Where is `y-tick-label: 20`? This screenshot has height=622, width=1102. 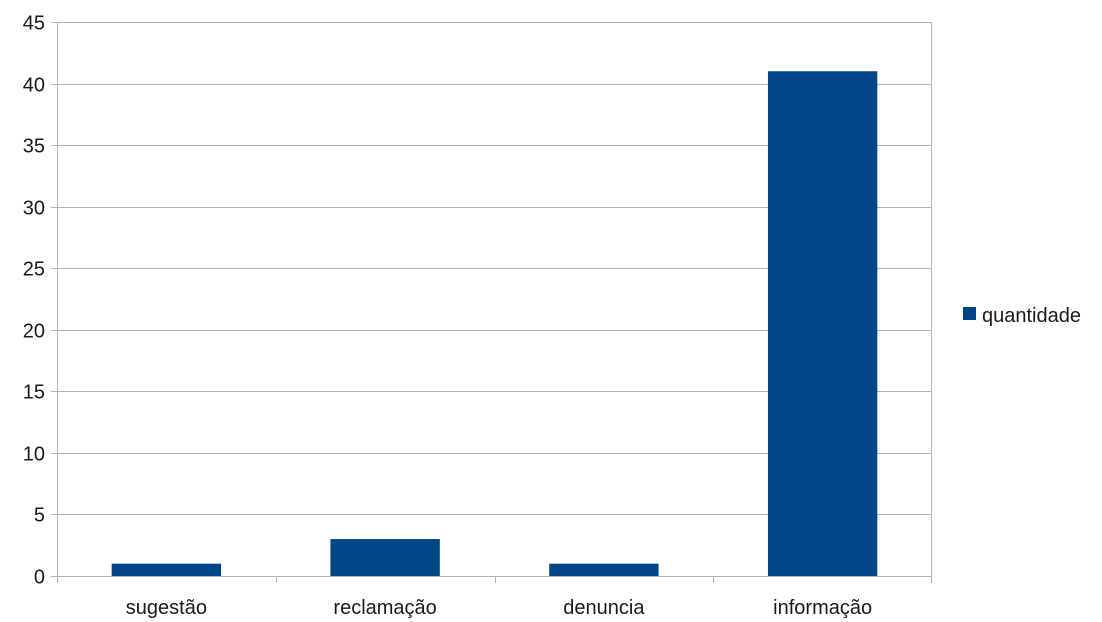 y-tick-label: 20 is located at coordinates (34, 332).